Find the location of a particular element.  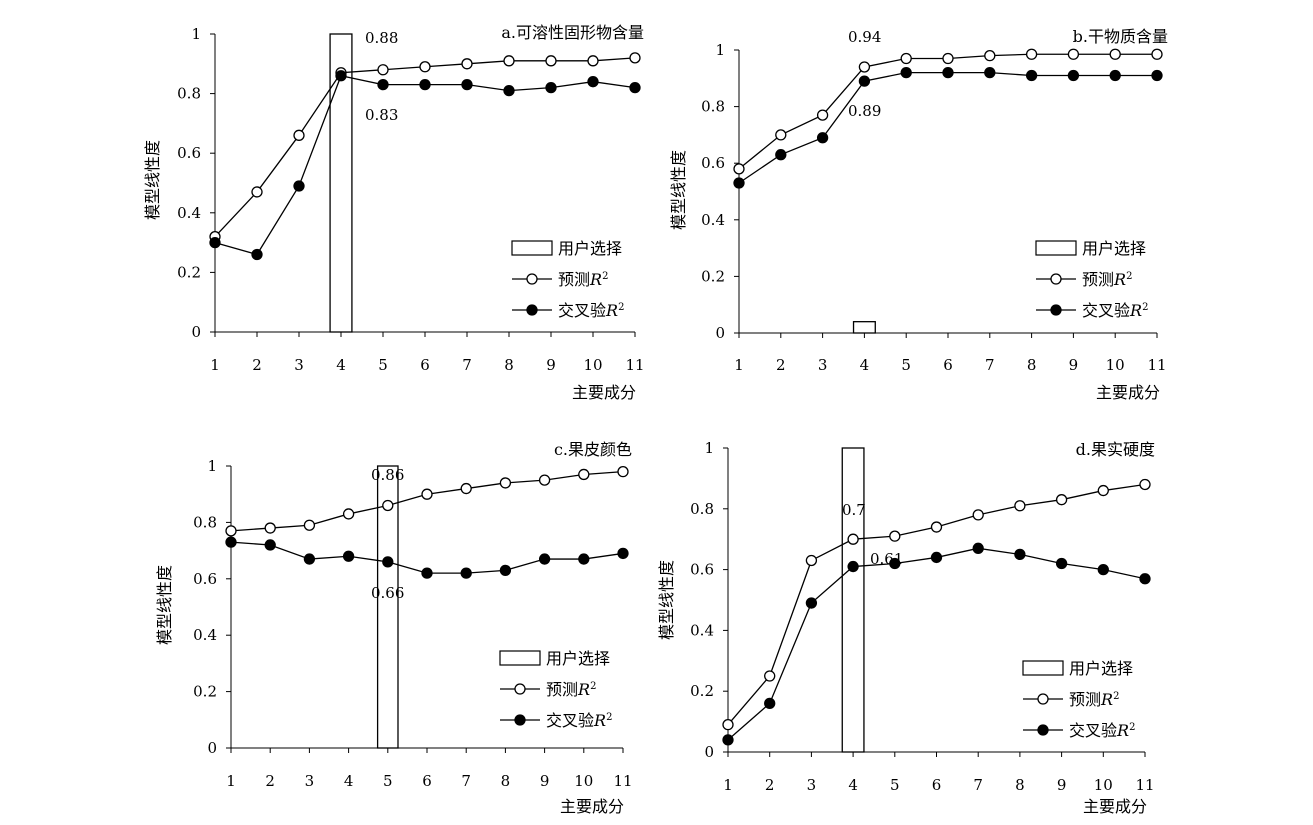

y-tick-label: 0.2 is located at coordinates (702, 691).